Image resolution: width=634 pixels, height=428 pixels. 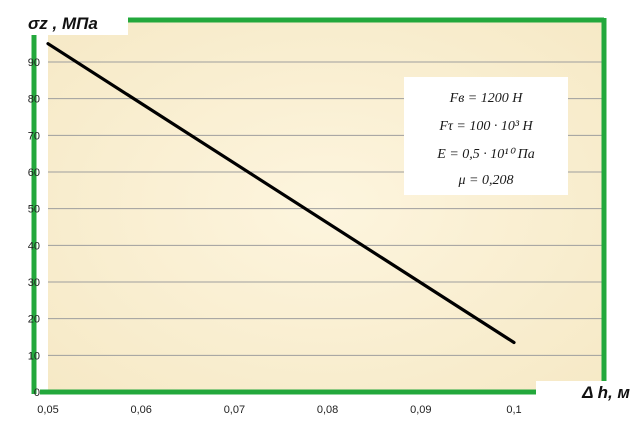 I want to click on y-tick-label: 10, so click(x=34, y=356).